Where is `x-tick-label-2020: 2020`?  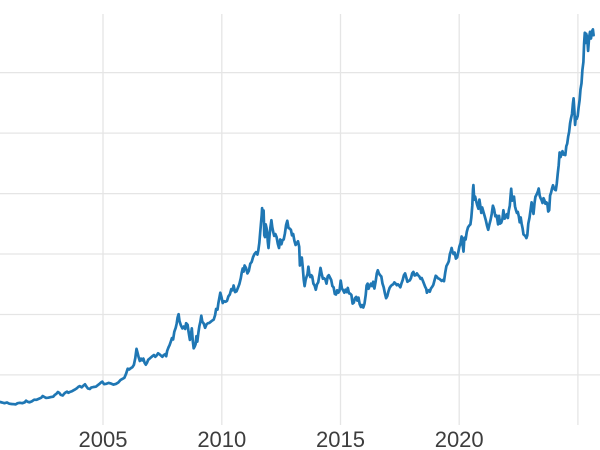 x-tick-label-2020: 2020 is located at coordinates (459, 438).